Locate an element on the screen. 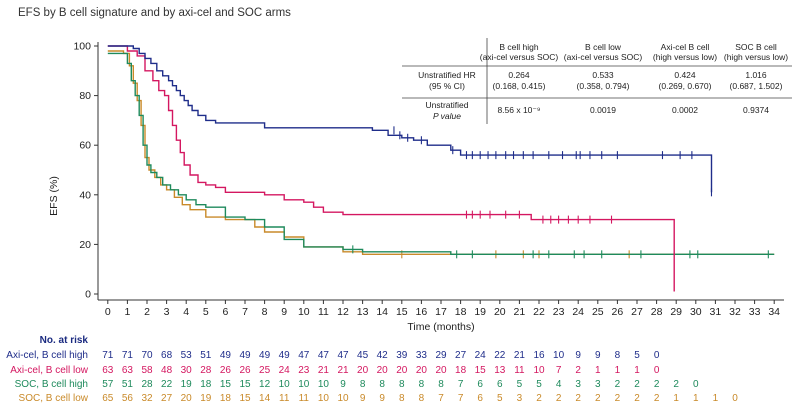 The image size is (800, 406). risk-value: 16 is located at coordinates (539, 355).